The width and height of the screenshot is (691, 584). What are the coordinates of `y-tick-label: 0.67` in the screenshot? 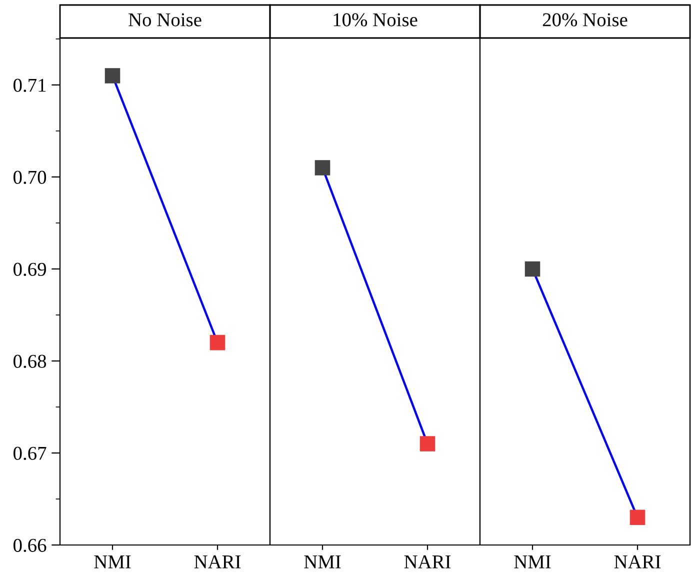 It's located at (30, 453).